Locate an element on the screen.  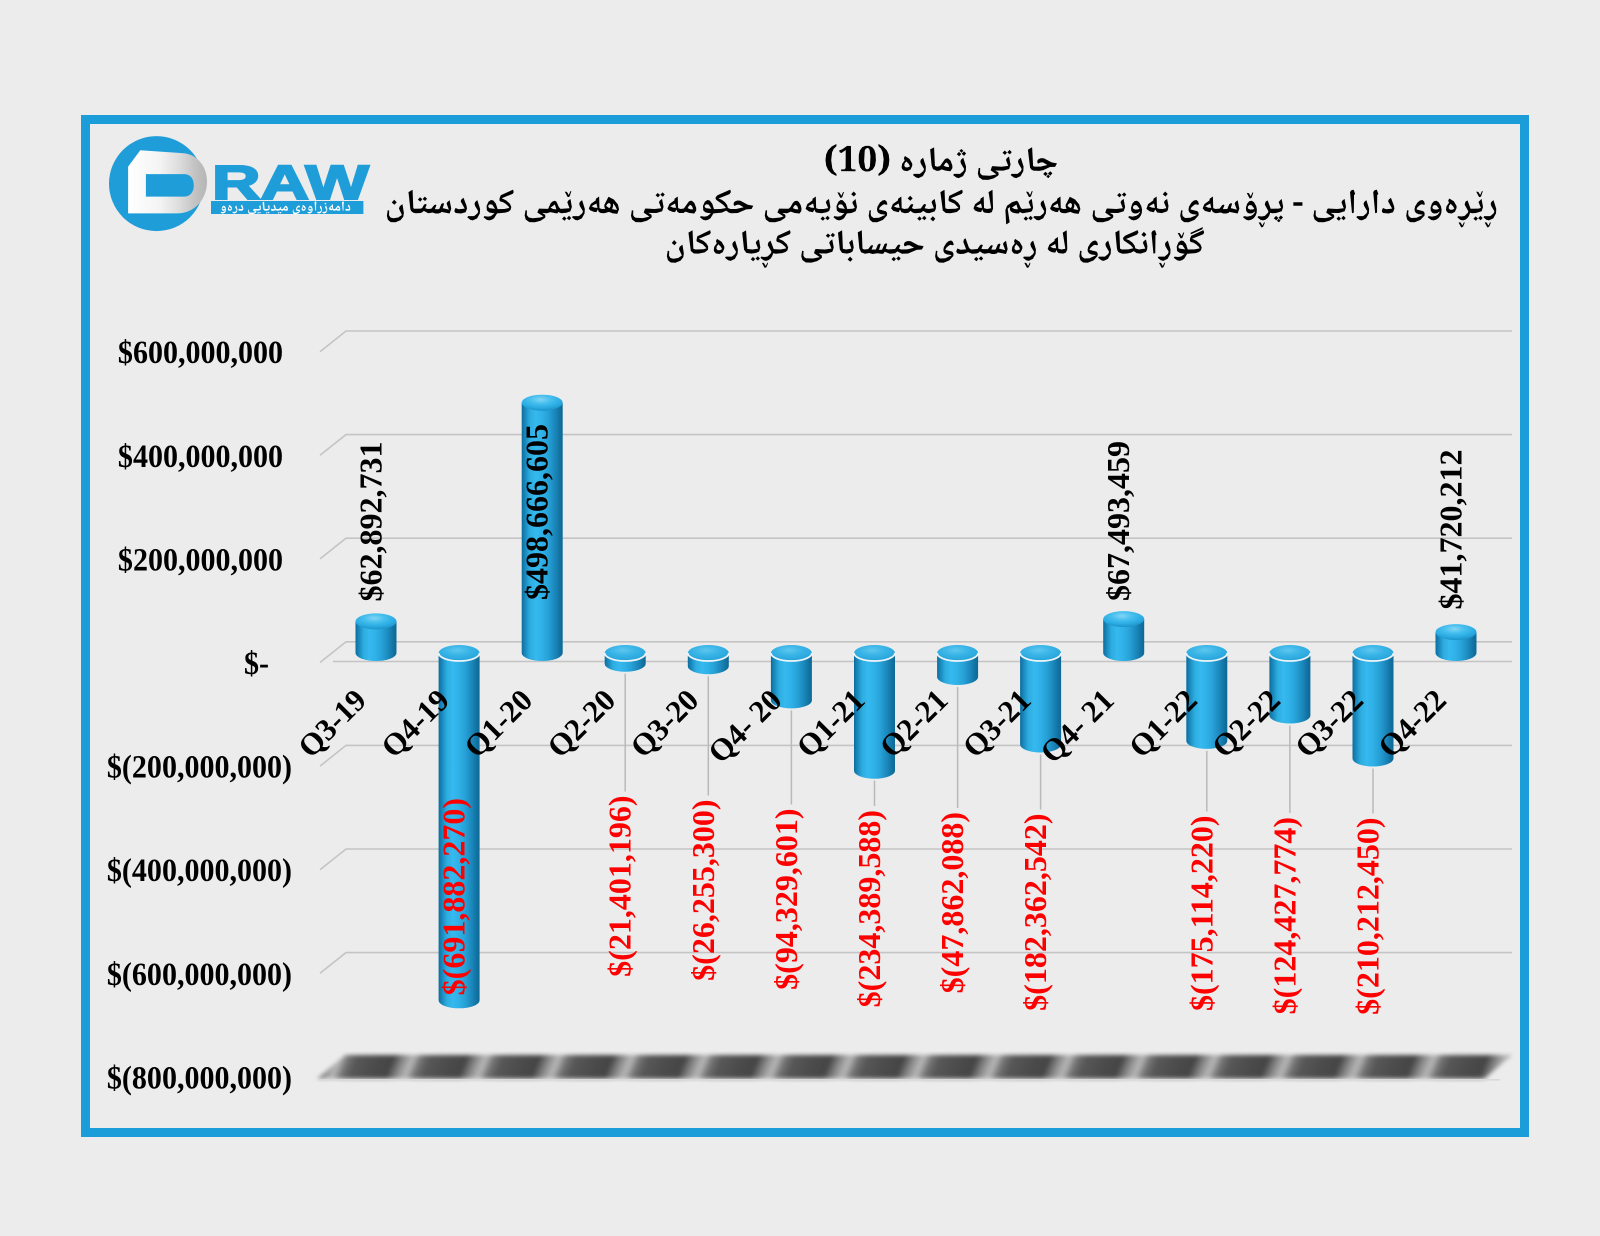
svg-text: $(26,255,300) is located at coordinates (703, 890).